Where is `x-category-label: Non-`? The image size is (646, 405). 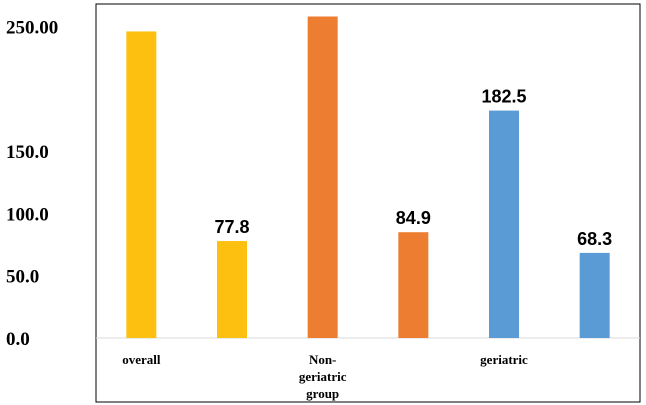
x-category-label: Non- is located at coordinates (322, 359).